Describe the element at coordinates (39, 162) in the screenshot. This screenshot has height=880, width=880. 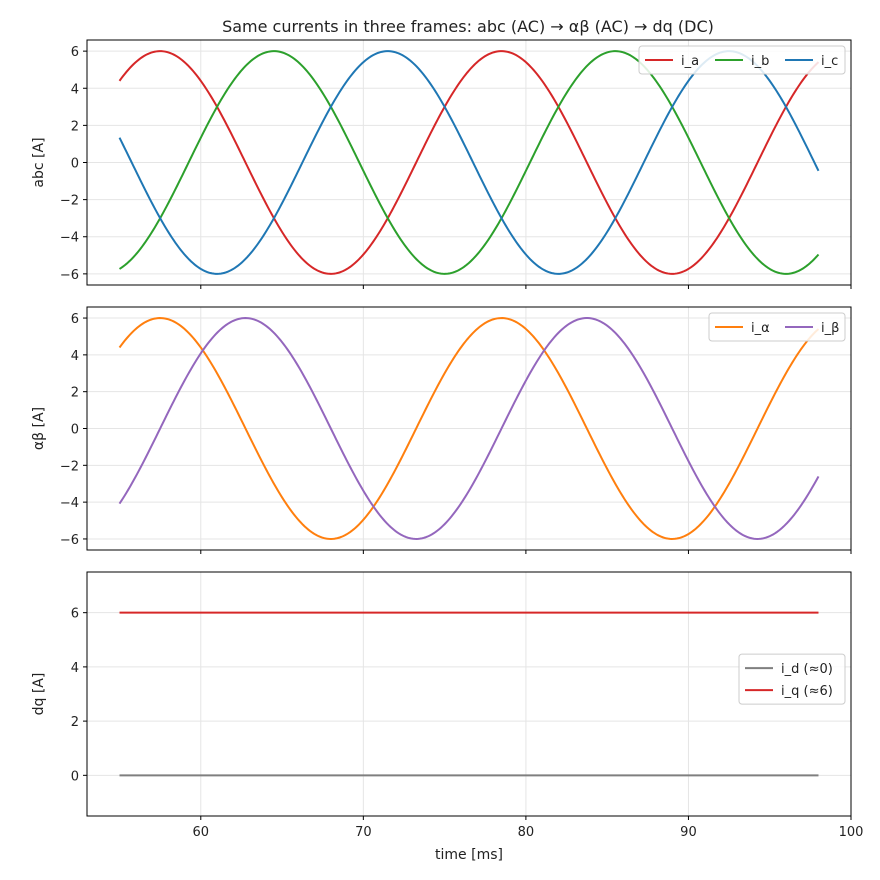
I see `y-axis-label: abc [A]` at that location.